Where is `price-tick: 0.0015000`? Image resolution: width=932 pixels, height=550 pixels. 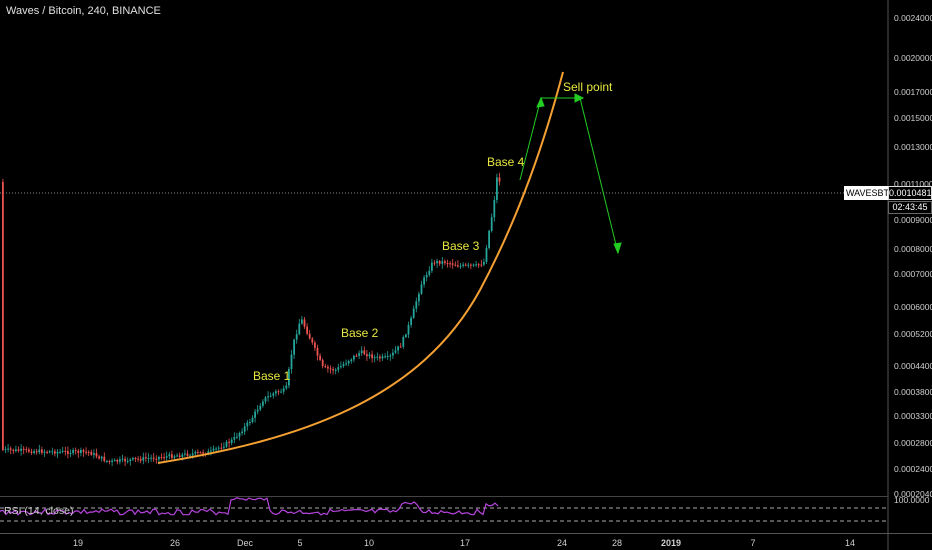 price-tick: 0.0015000 is located at coordinates (913, 118).